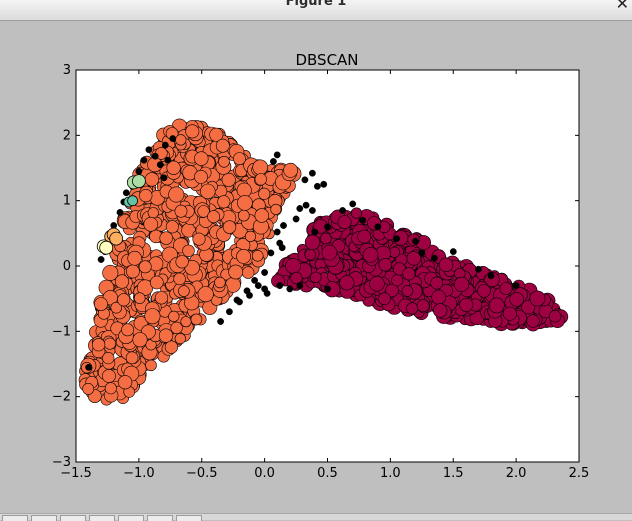 This screenshot has width=632, height=521. Describe the element at coordinates (73, 518) in the screenshot. I see `forward-icon` at that location.